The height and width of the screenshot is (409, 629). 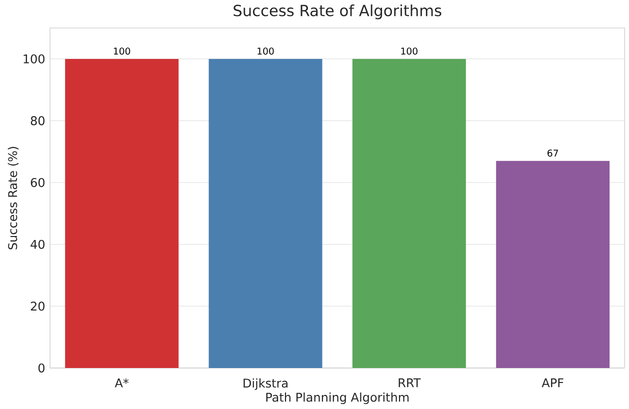 What do you see at coordinates (338, 12) in the screenshot?
I see `chart-title: Success Rate of Algorithms` at bounding box center [338, 12].